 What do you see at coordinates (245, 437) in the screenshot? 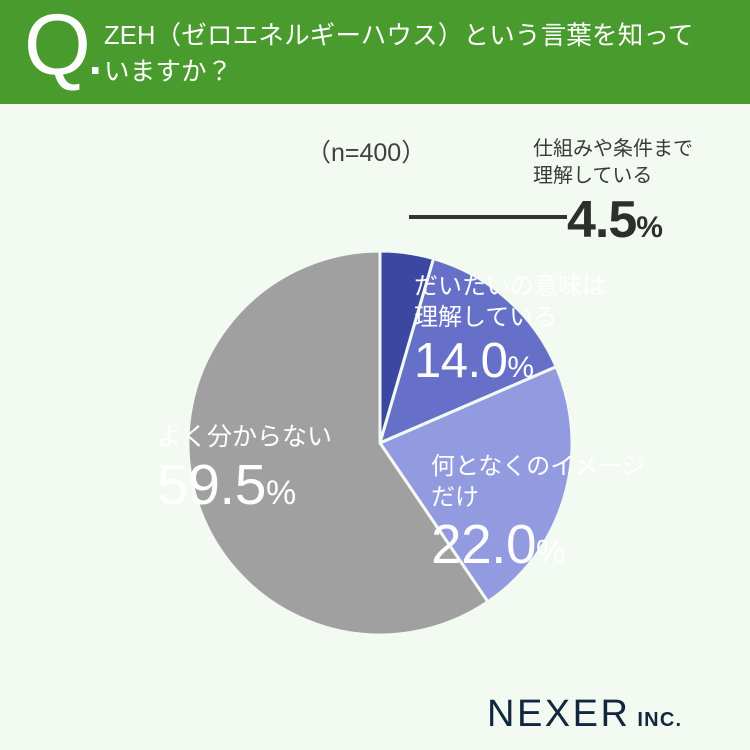
I see `slice-label-line-1: よく分からない` at bounding box center [245, 437].